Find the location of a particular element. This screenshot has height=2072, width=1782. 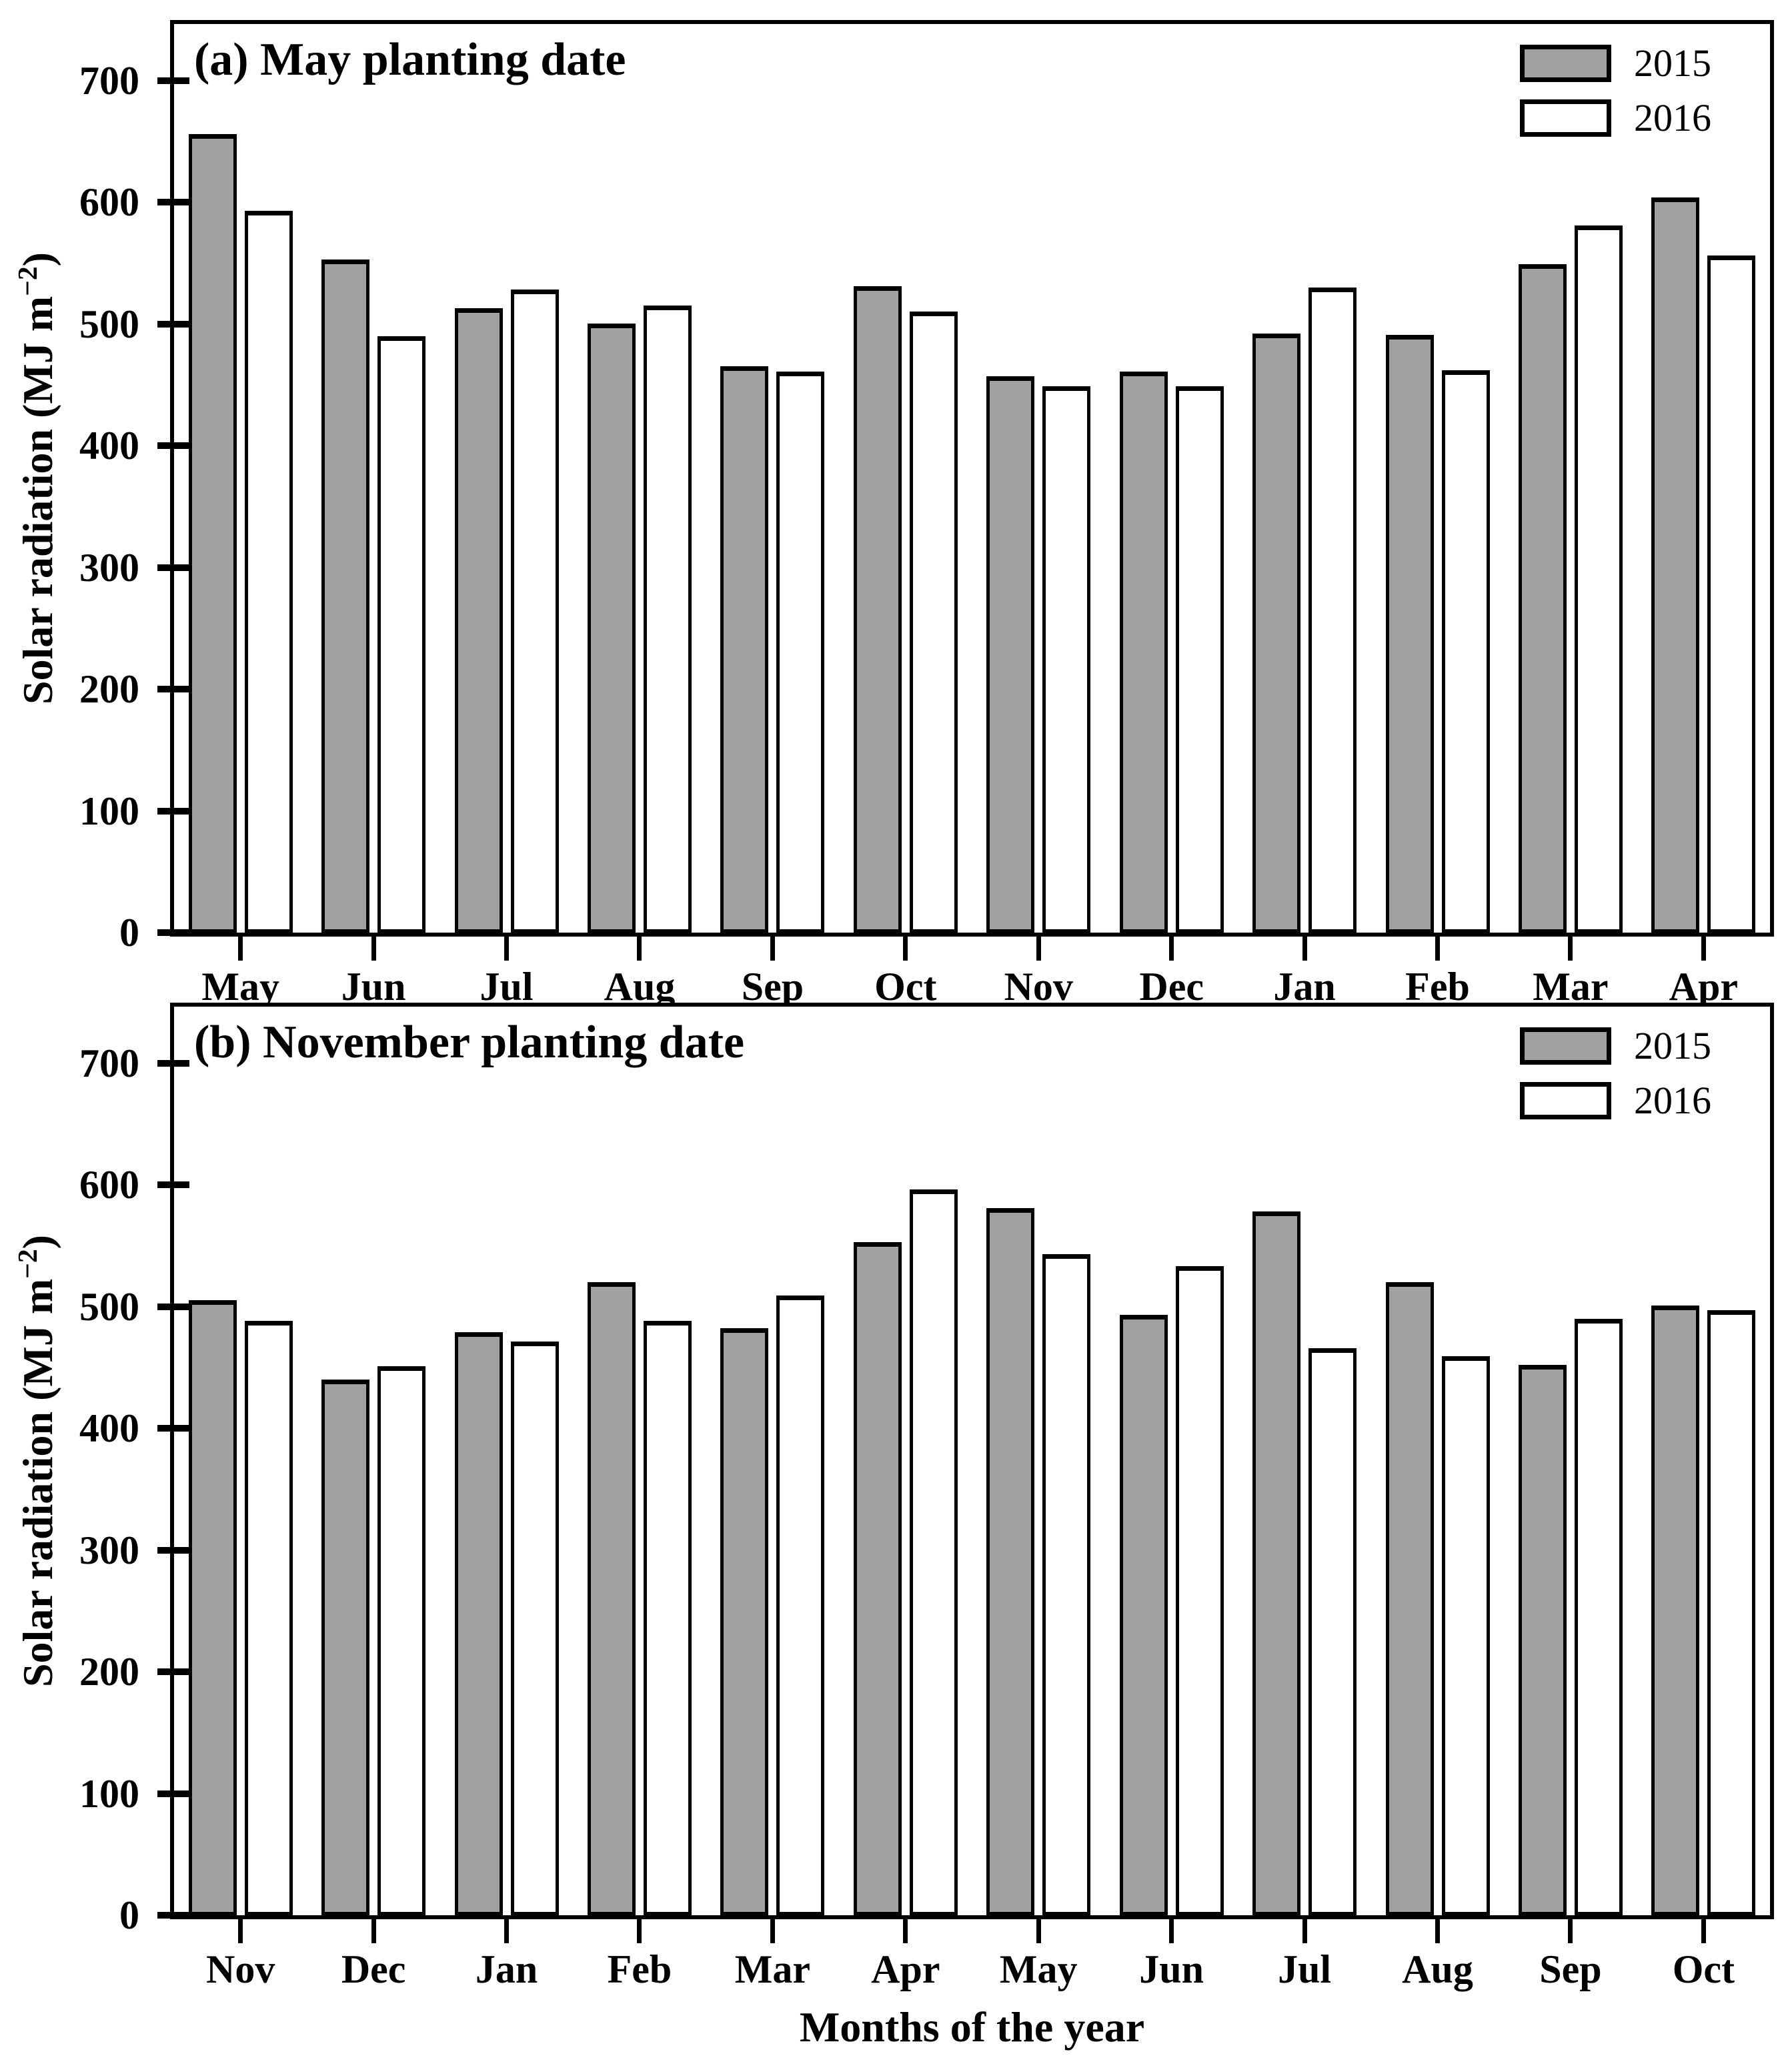

bar-2015-feb is located at coordinates (1409, 634).